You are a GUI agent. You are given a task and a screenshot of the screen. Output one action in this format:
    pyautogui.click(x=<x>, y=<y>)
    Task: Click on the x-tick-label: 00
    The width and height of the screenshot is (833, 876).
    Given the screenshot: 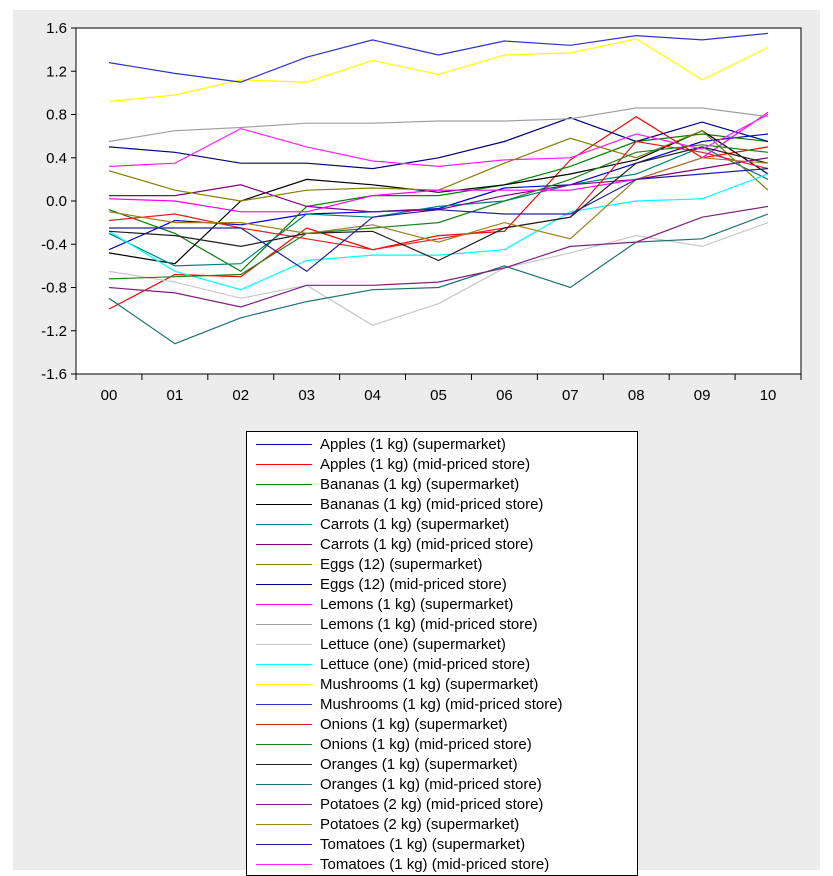 What is the action you would take?
    pyautogui.click(x=109, y=395)
    